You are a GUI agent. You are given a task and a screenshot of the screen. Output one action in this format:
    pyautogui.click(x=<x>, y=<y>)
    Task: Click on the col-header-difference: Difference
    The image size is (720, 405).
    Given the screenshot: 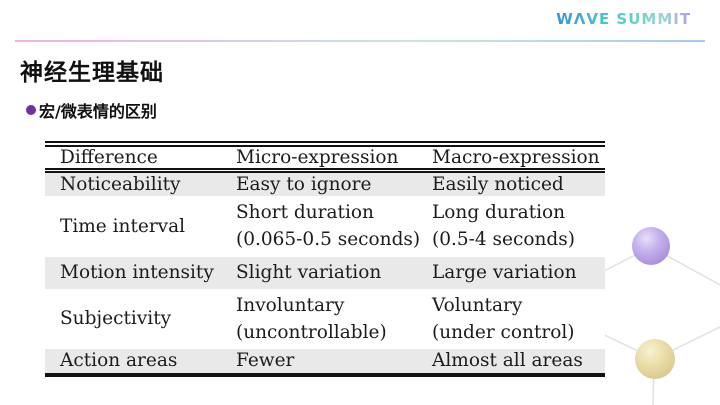 What is the action you would take?
    pyautogui.click(x=140, y=157)
    